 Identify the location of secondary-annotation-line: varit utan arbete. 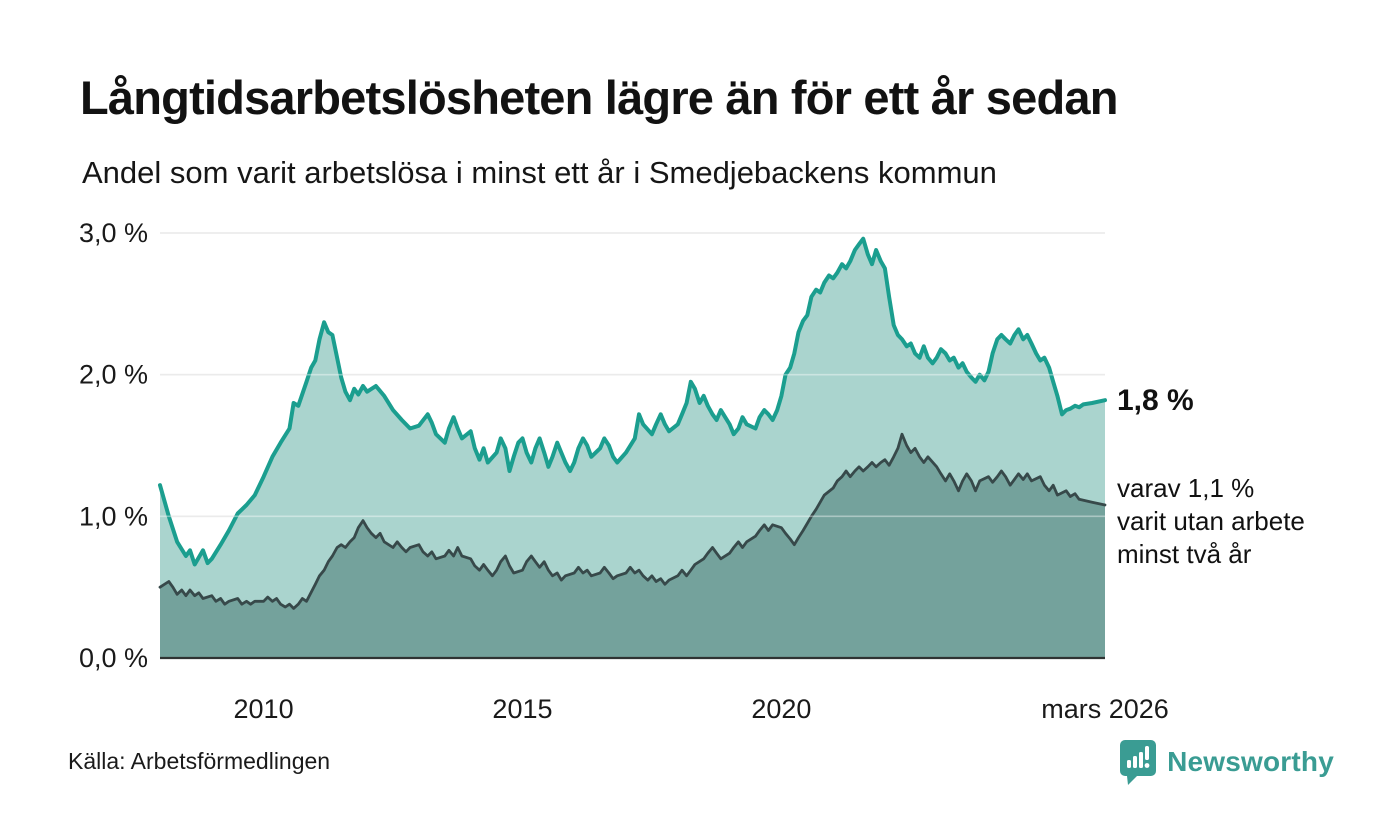
(1211, 521).